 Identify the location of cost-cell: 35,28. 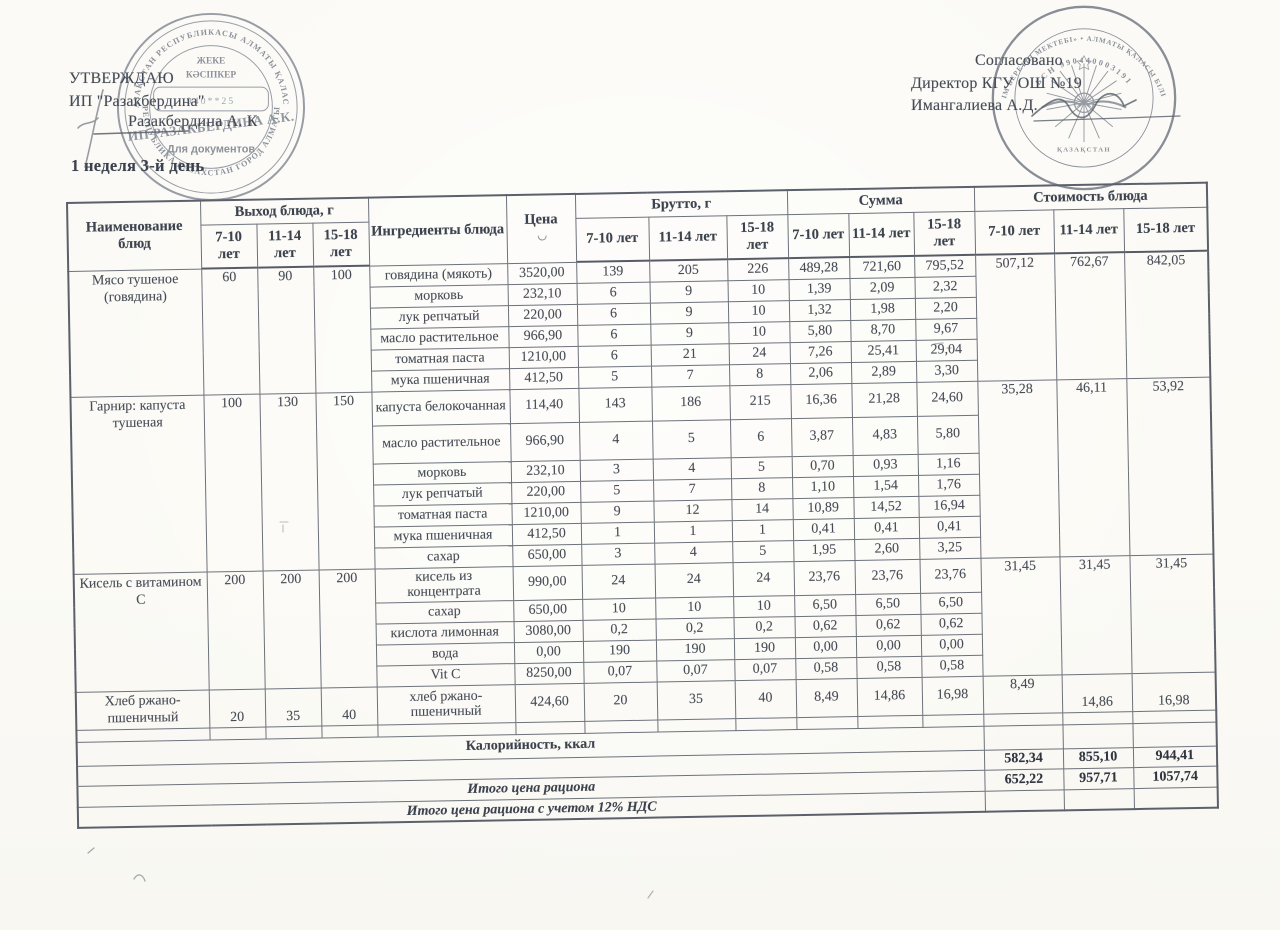
(1018, 468).